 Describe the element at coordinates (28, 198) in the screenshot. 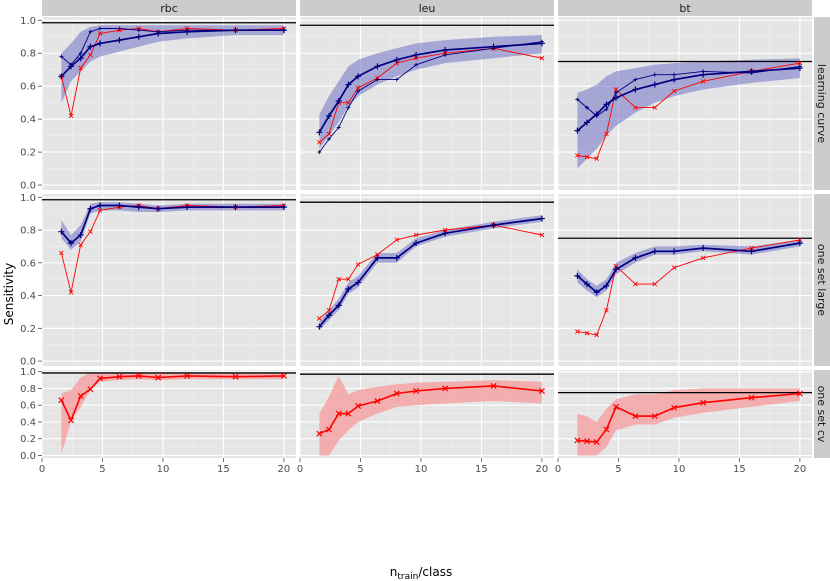

I see `y-tick-label-one-set-large: 1.0` at that location.